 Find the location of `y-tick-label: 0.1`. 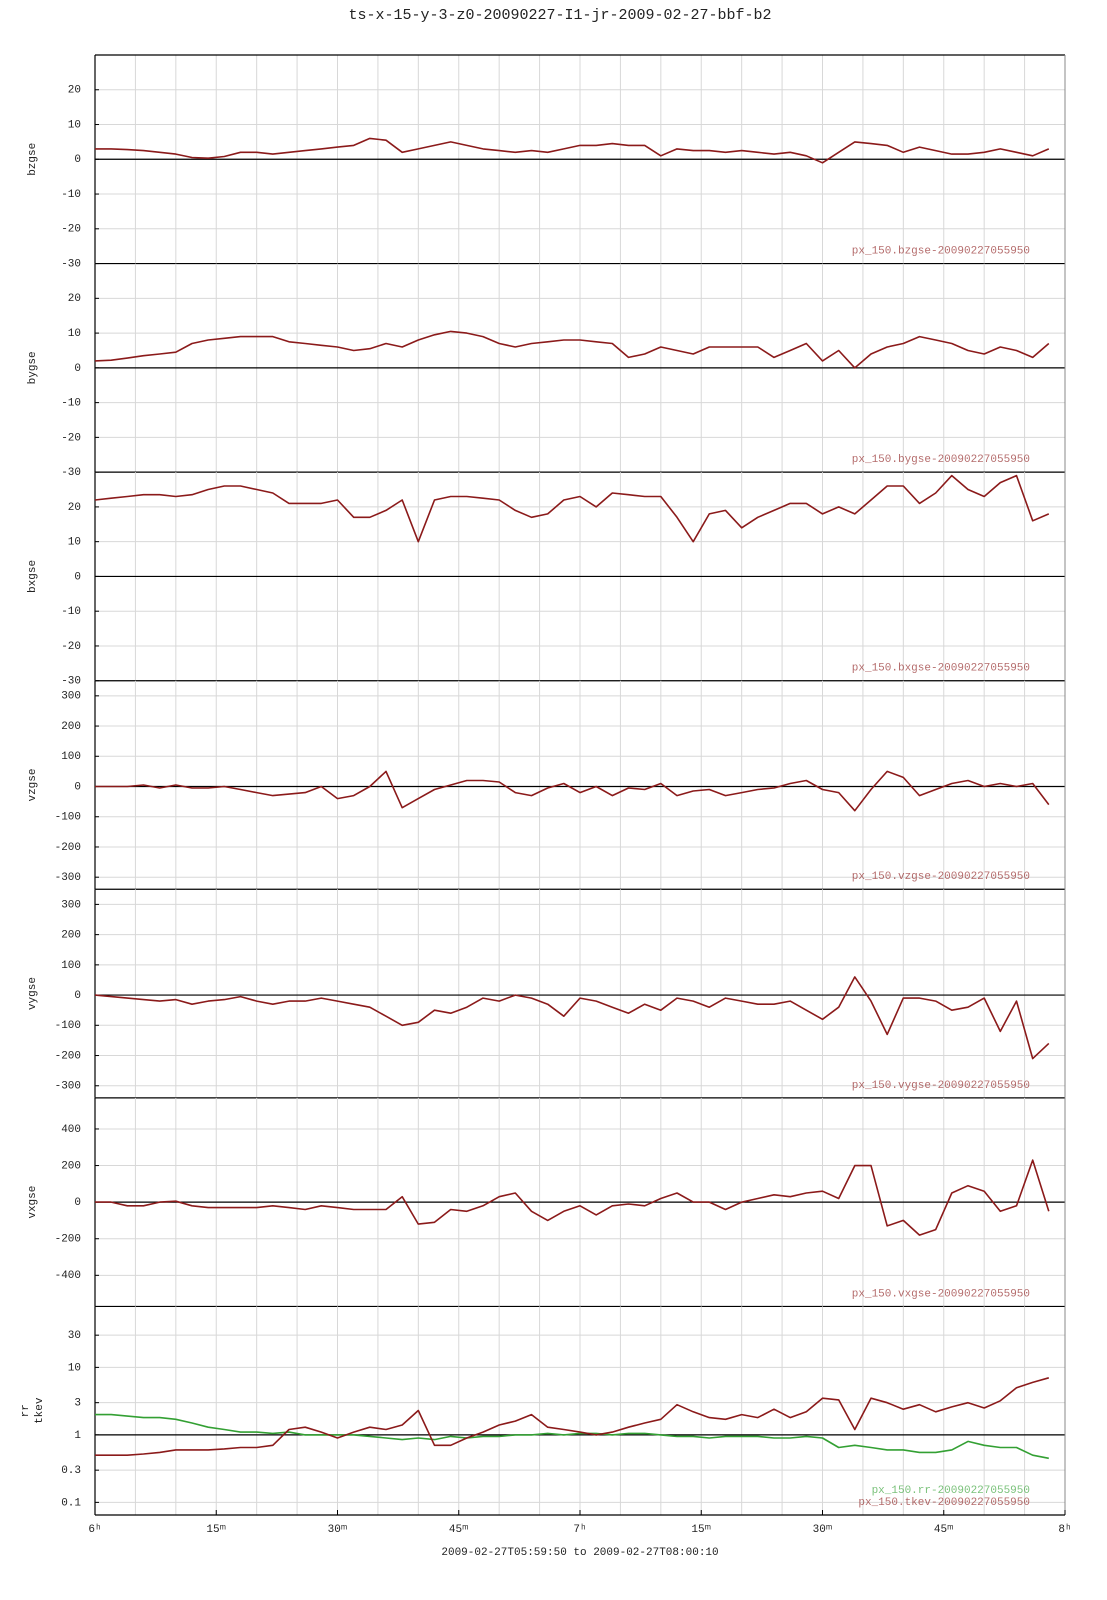

y-tick-label: 0.1 is located at coordinates (71, 1503).